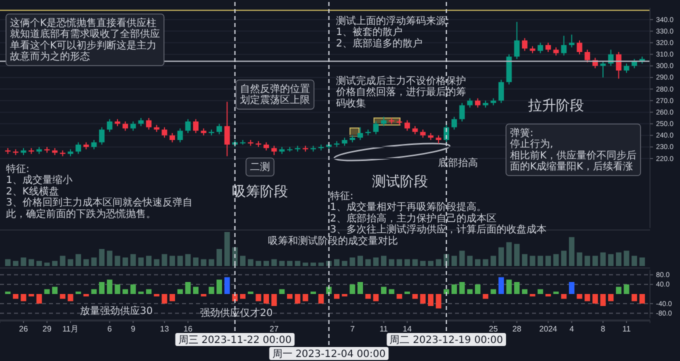 This screenshot has height=361, width=680. Describe the element at coordinates (556, 106) in the screenshot. I see `annotation: 拉升阶段` at that location.